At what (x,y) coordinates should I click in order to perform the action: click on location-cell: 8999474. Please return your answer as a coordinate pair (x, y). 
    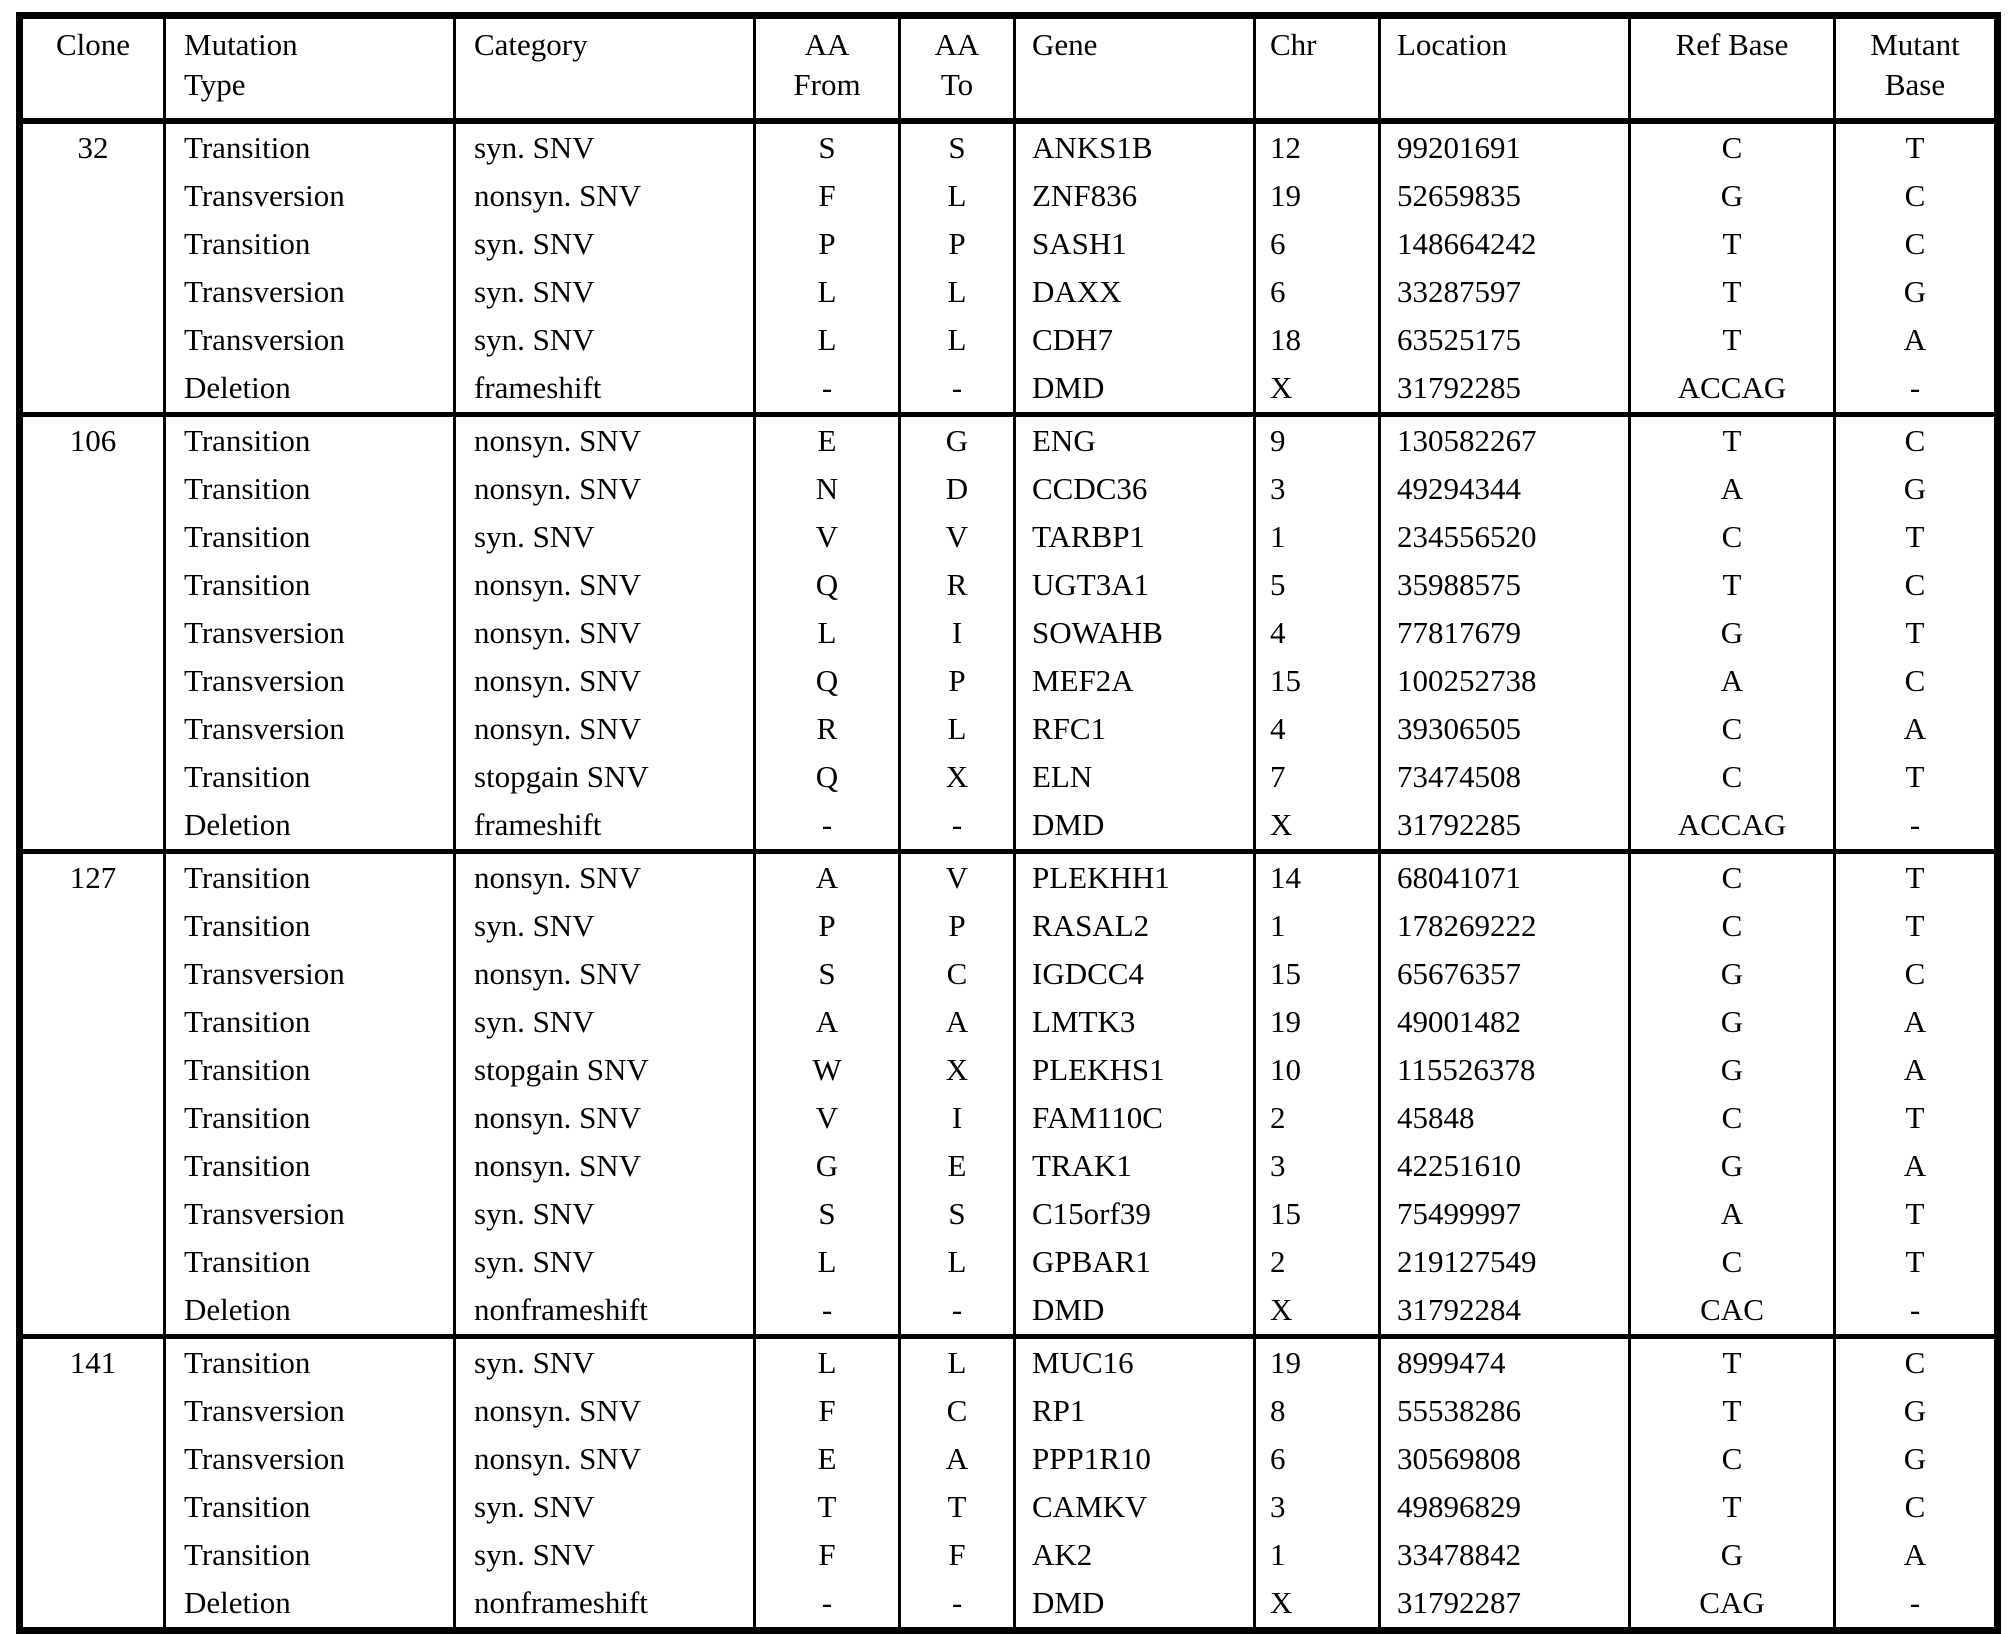
    Looking at the image, I should click on (1504, 1360).